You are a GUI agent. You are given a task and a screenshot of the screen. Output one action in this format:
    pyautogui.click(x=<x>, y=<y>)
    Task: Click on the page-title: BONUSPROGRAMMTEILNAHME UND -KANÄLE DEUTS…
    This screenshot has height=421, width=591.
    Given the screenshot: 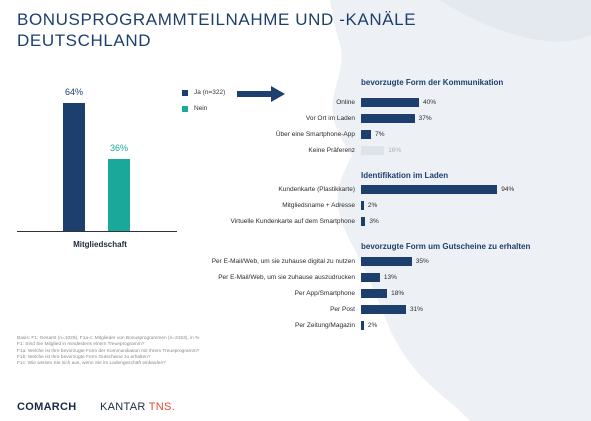 What is the action you would take?
    pyautogui.click(x=217, y=30)
    